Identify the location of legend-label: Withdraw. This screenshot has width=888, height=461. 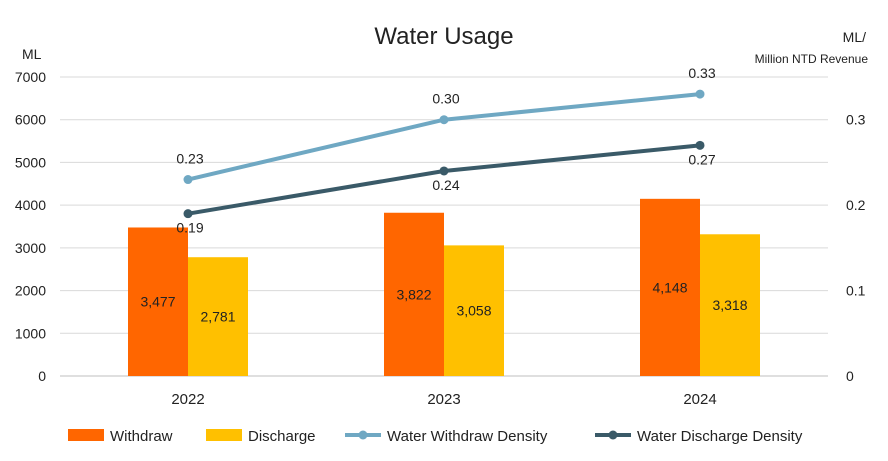
(141, 436).